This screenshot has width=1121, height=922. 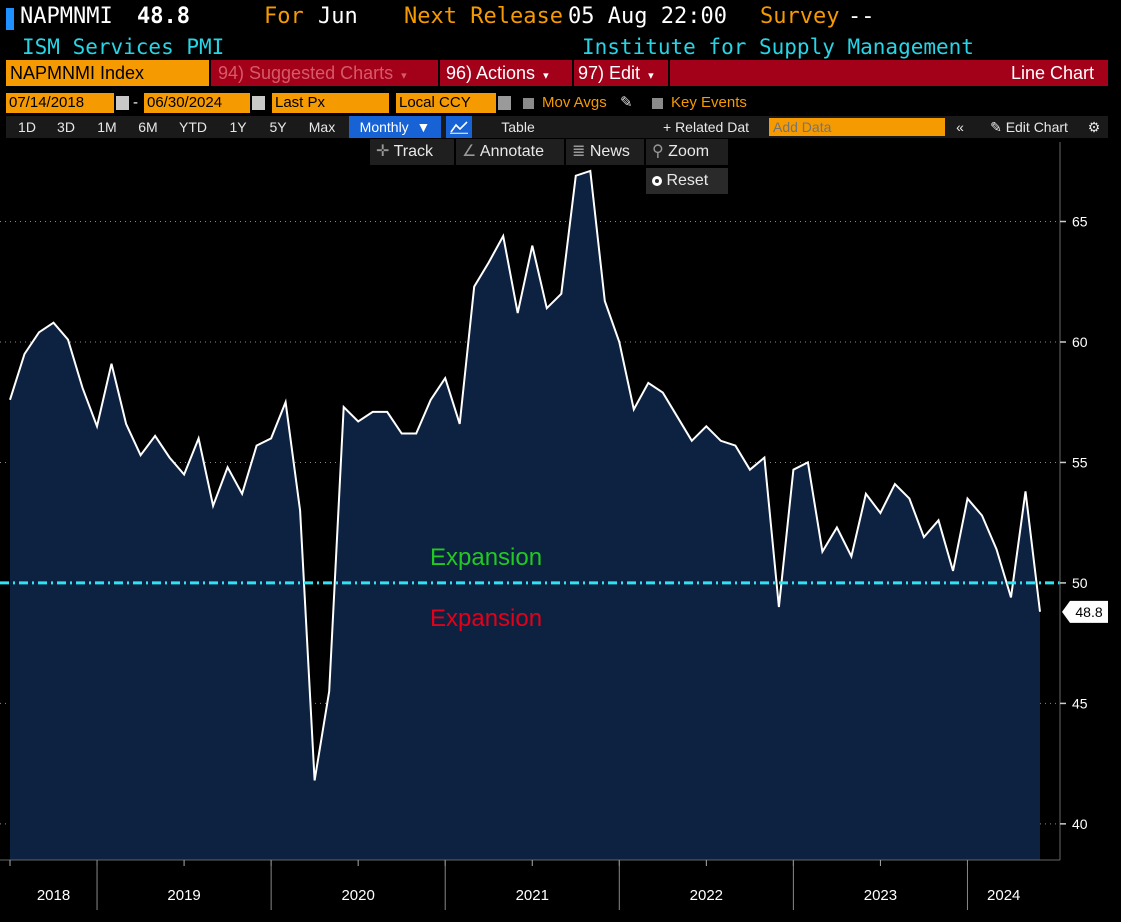 I want to click on ticker: NAPMNMI, so click(x=66, y=16).